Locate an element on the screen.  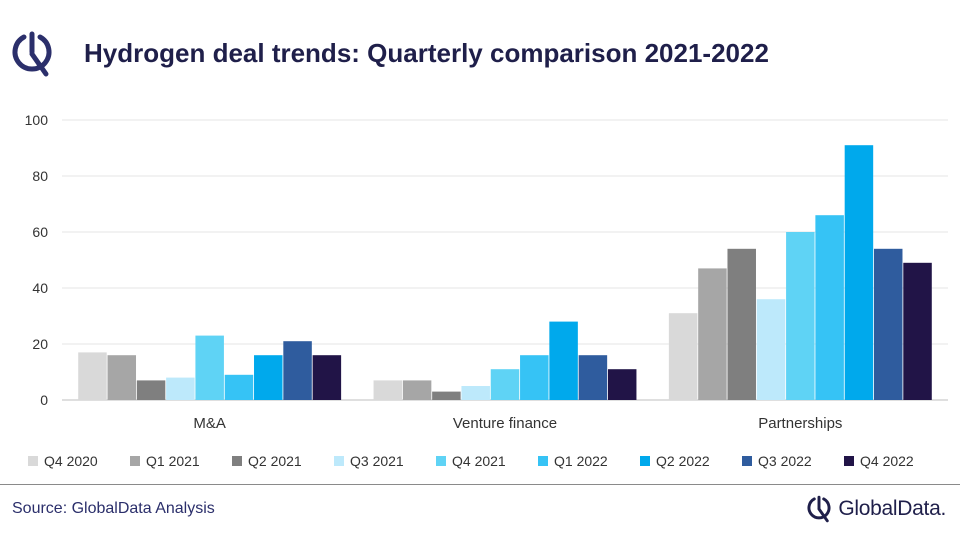
legend-label: Q2 2021 is located at coordinates (275, 461).